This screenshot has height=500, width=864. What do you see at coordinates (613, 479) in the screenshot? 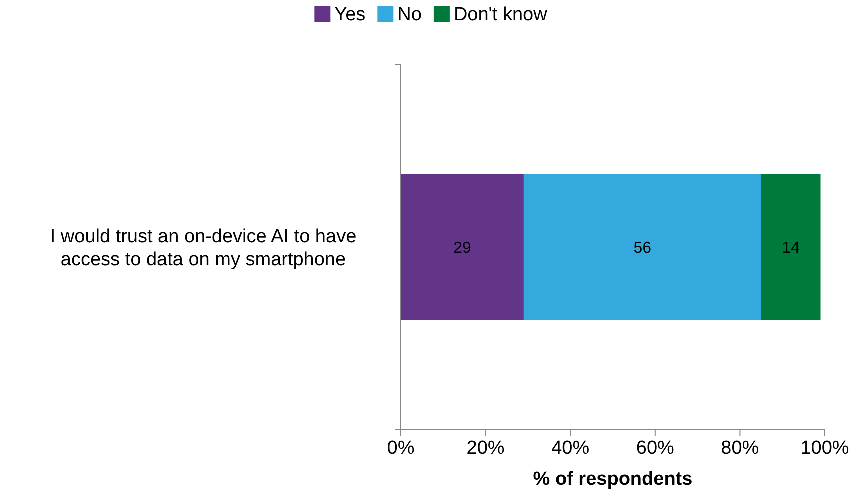
I see `x-axis-title: % of respondents` at bounding box center [613, 479].